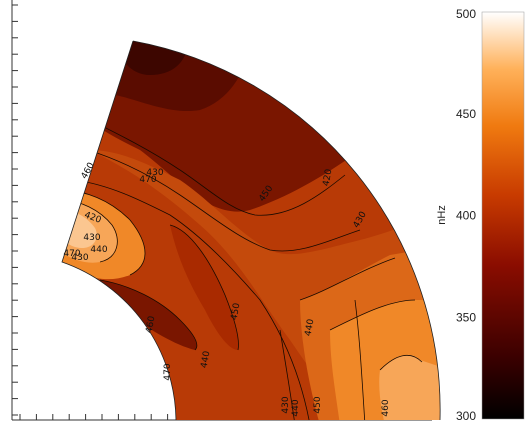 The height and width of the screenshot is (425, 526). Describe the element at coordinates (466, 14) in the screenshot. I see `colorbar-tick-label: 500` at that location.